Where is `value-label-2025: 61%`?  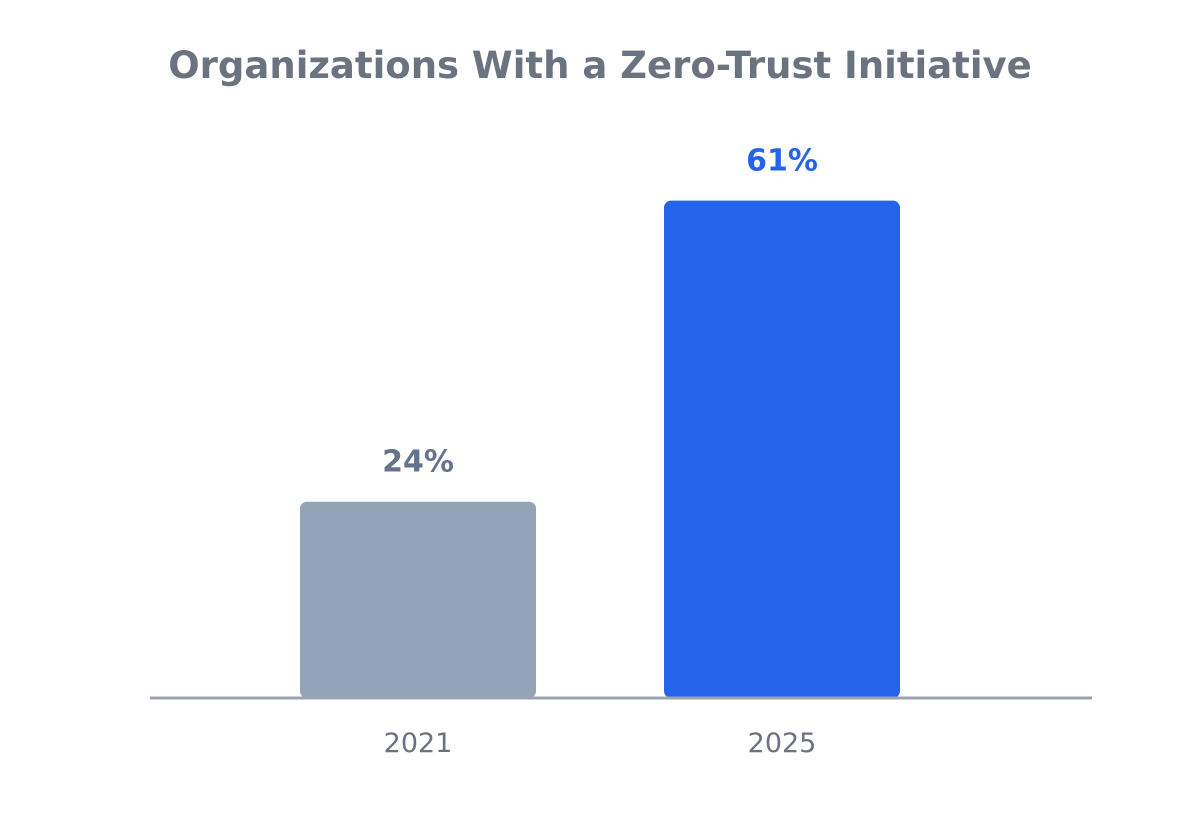
value-label-2025: 61% is located at coordinates (782, 161).